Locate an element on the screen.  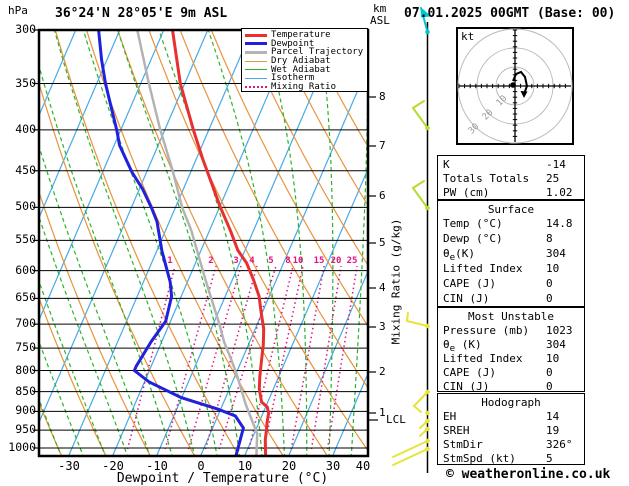
km-tick-label: 5 is located at coordinates (382, 242).